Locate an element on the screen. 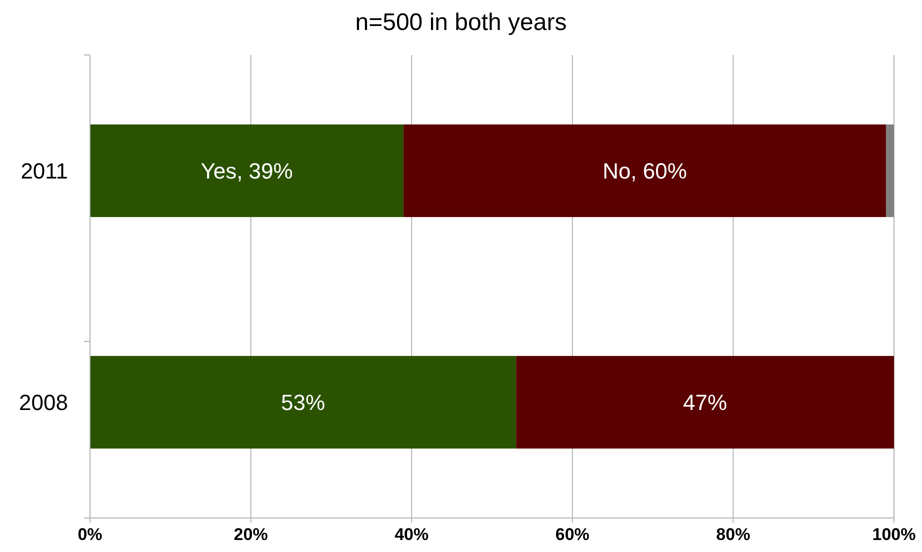 The height and width of the screenshot is (552, 922). data-label: Yes, 39% is located at coordinates (246, 171).